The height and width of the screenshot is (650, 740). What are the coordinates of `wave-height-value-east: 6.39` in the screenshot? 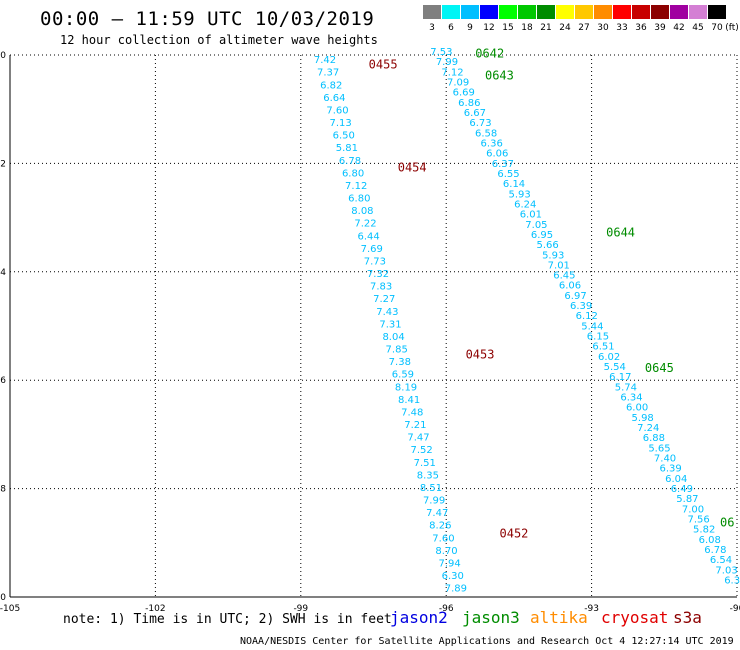 It's located at (581, 306).